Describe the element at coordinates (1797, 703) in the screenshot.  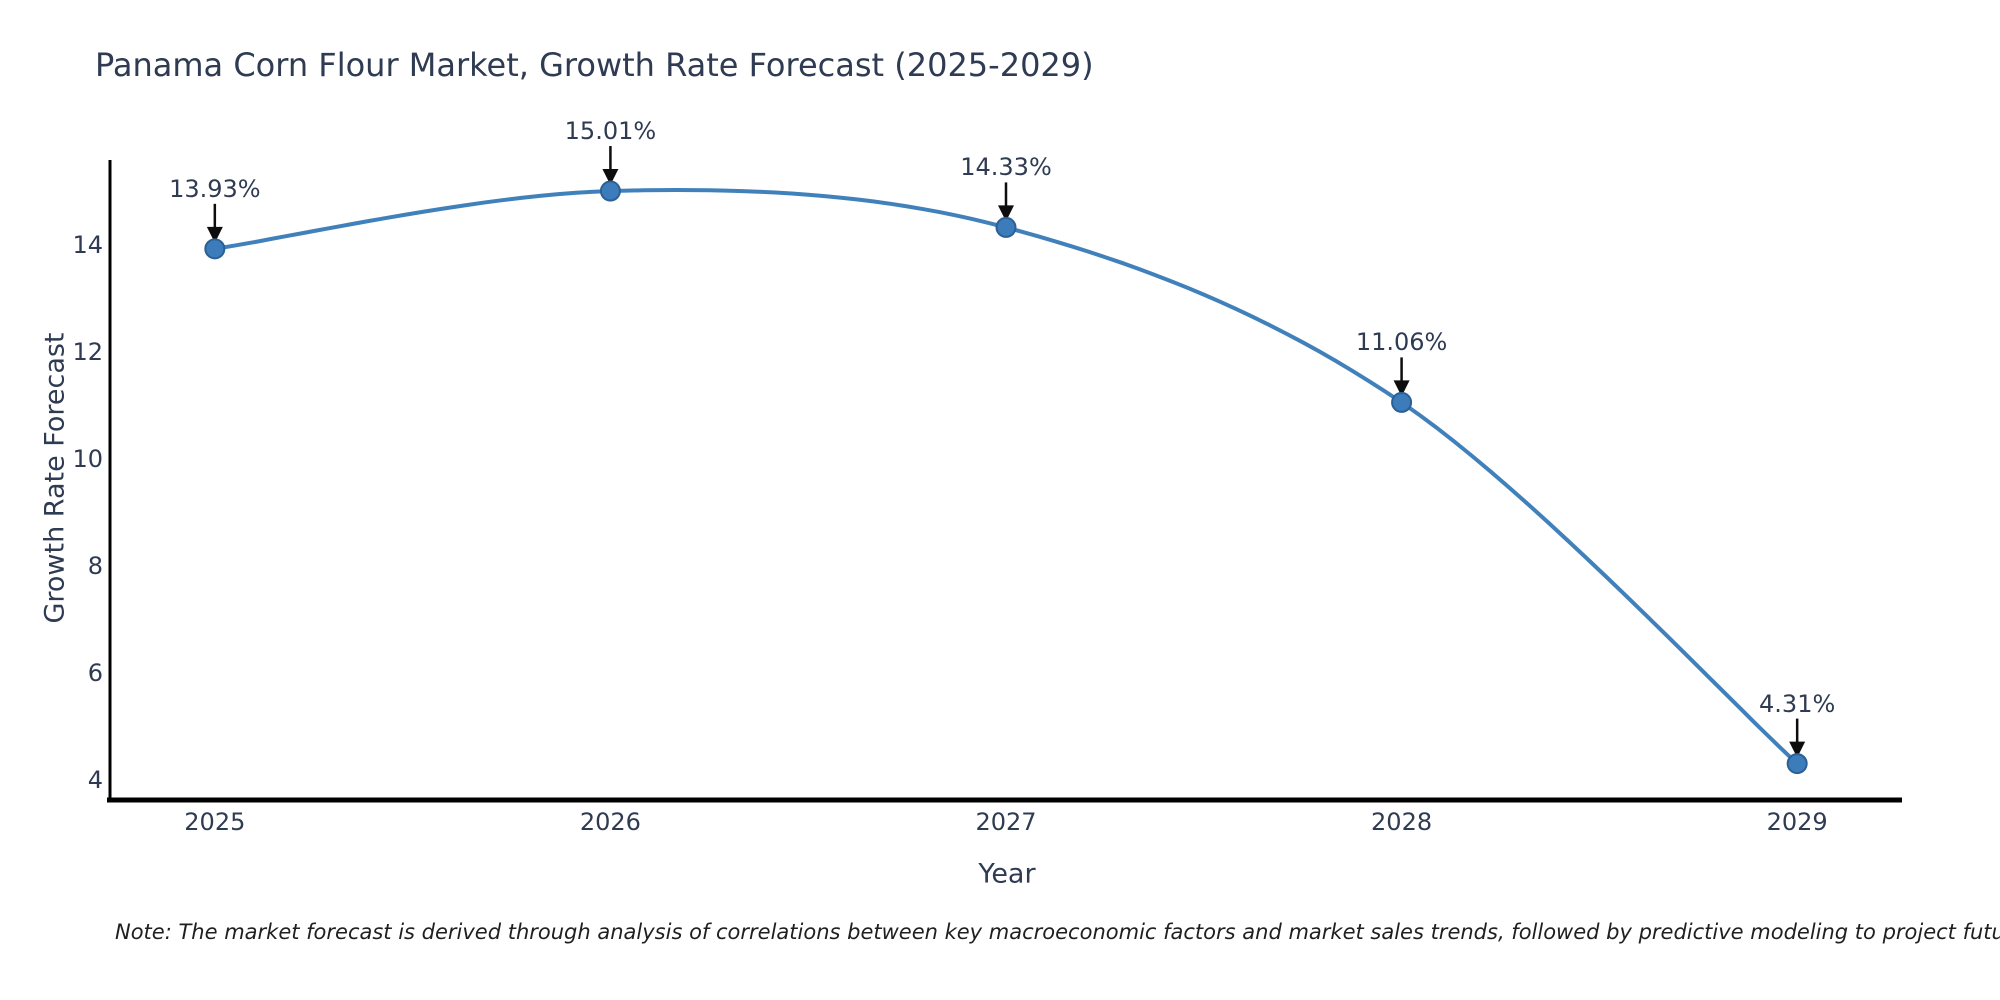
I see `value-label-2029: 4.31%` at that location.